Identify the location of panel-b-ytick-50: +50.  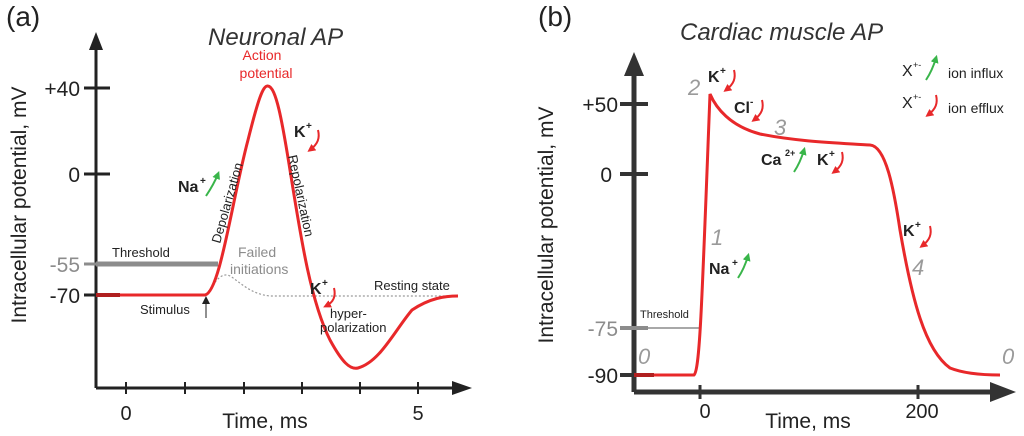
(600, 105).